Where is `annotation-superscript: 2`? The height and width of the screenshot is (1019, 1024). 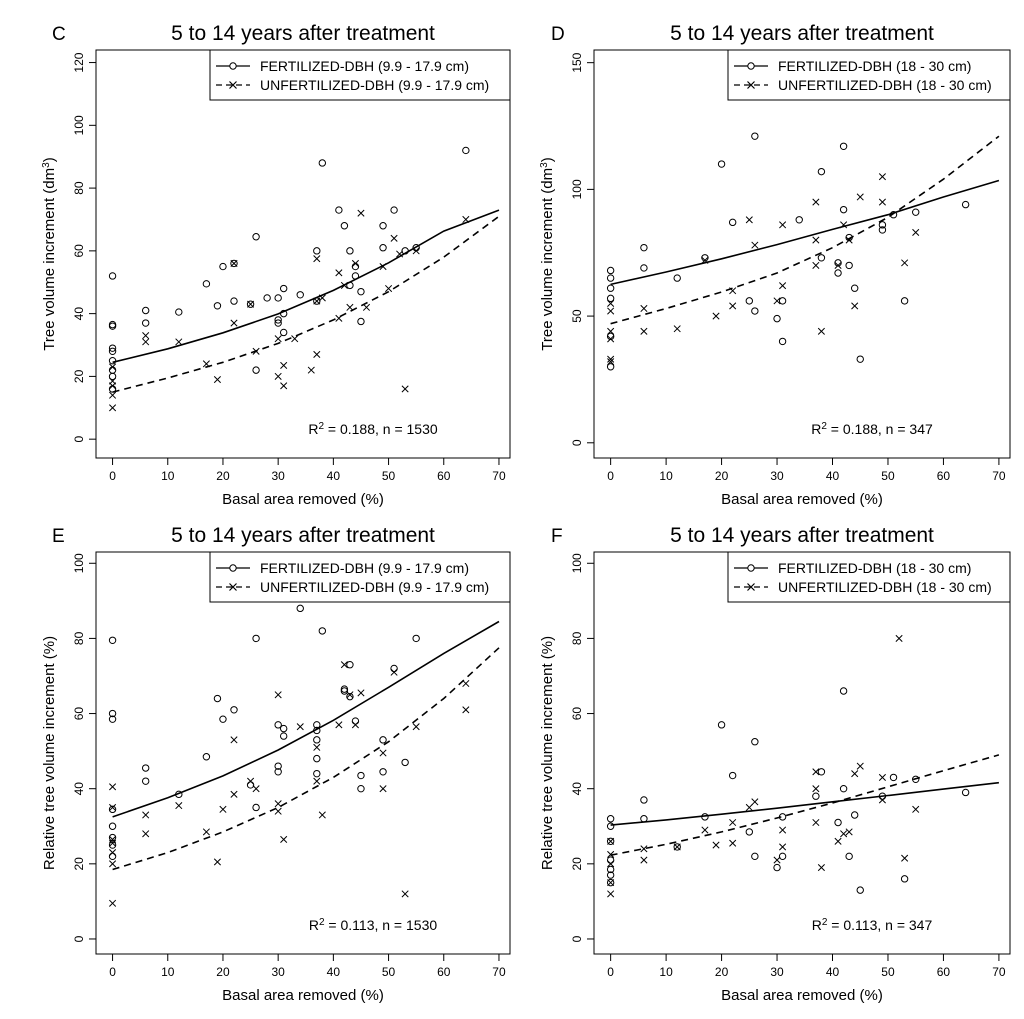
annotation-superscript: 2 is located at coordinates (824, 426).